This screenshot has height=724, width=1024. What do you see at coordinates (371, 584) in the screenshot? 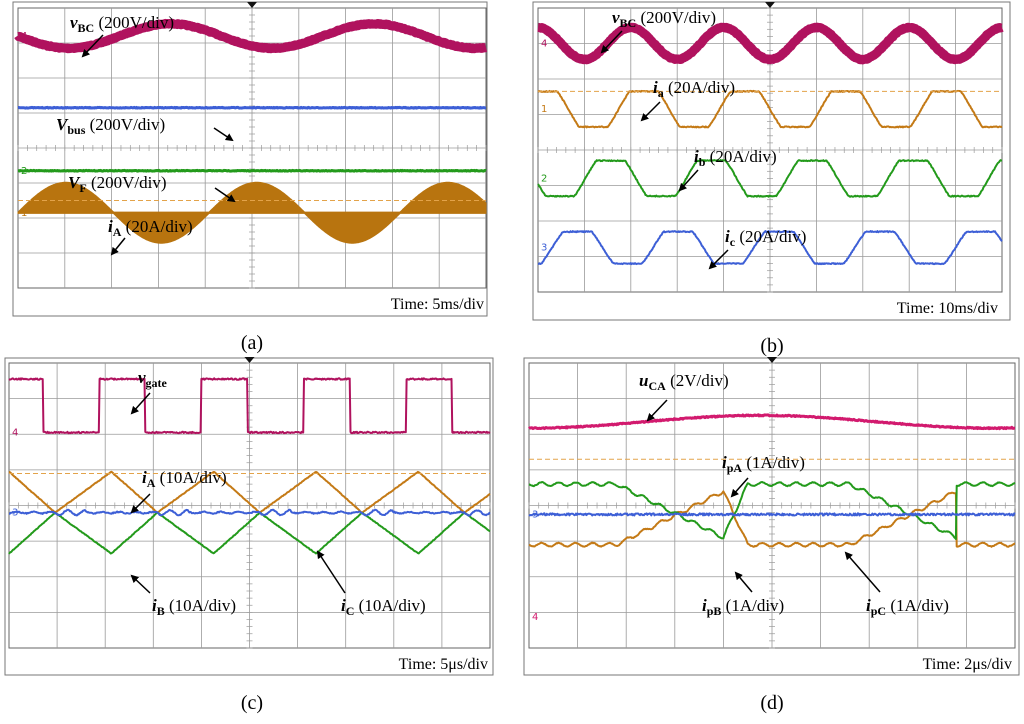
I see `label-c-iC: iC (10A/div)` at bounding box center [371, 584].